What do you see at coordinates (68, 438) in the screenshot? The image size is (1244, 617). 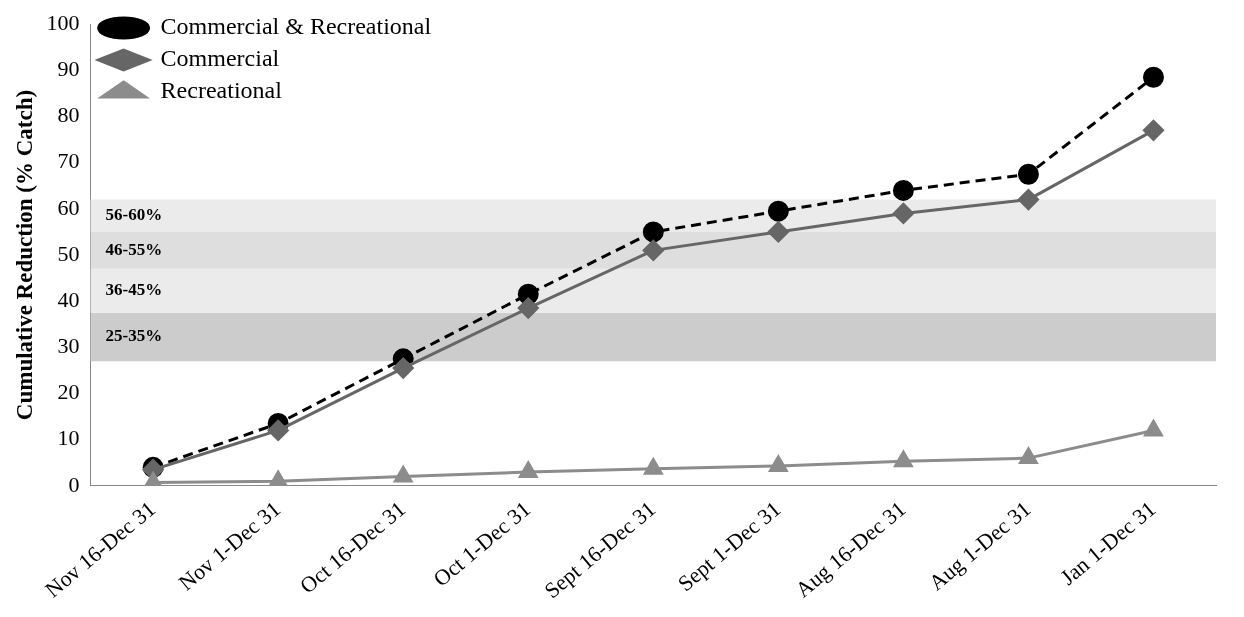 I see `y-tick-label: 10` at bounding box center [68, 438].